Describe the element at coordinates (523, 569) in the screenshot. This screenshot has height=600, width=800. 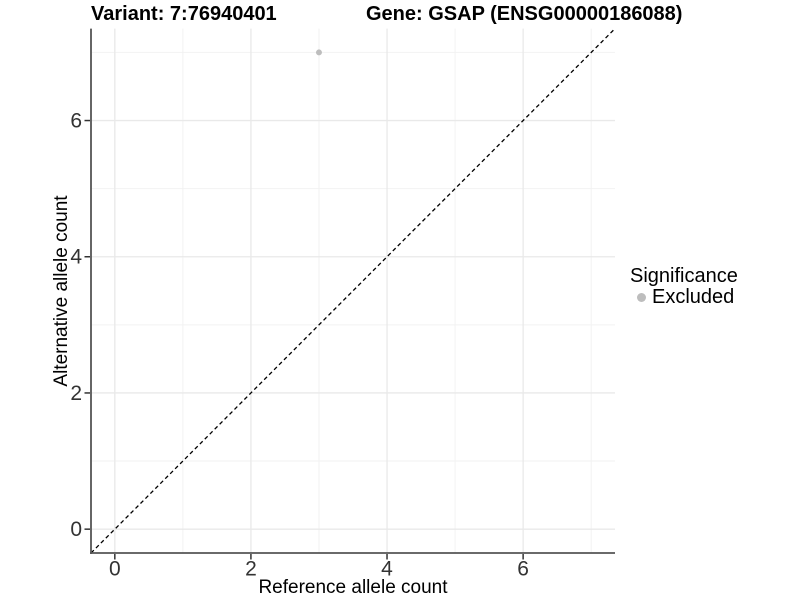
I see `x-tick-label: 6` at that location.